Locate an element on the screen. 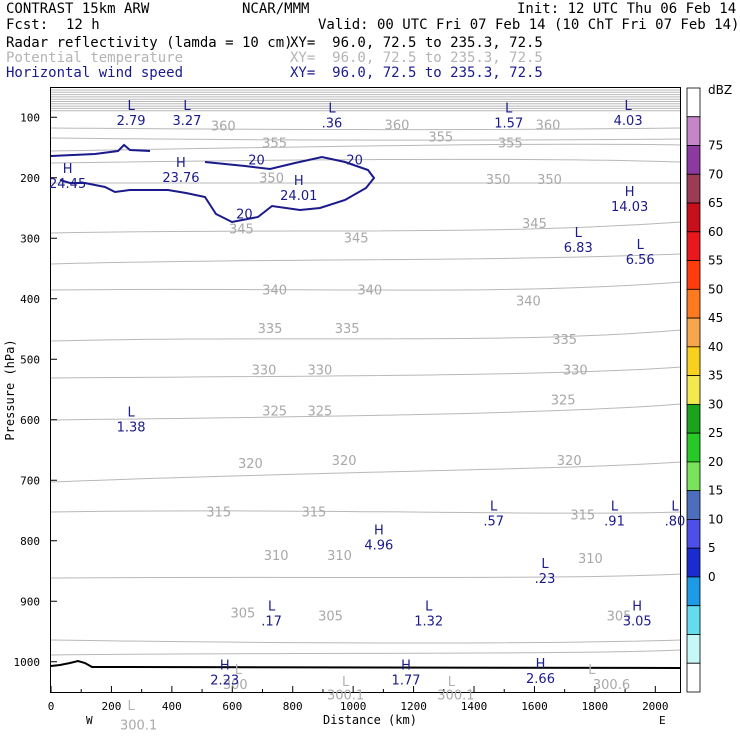 This screenshot has height=740, width=740. y-tick-label: 700 is located at coordinates (30, 480).